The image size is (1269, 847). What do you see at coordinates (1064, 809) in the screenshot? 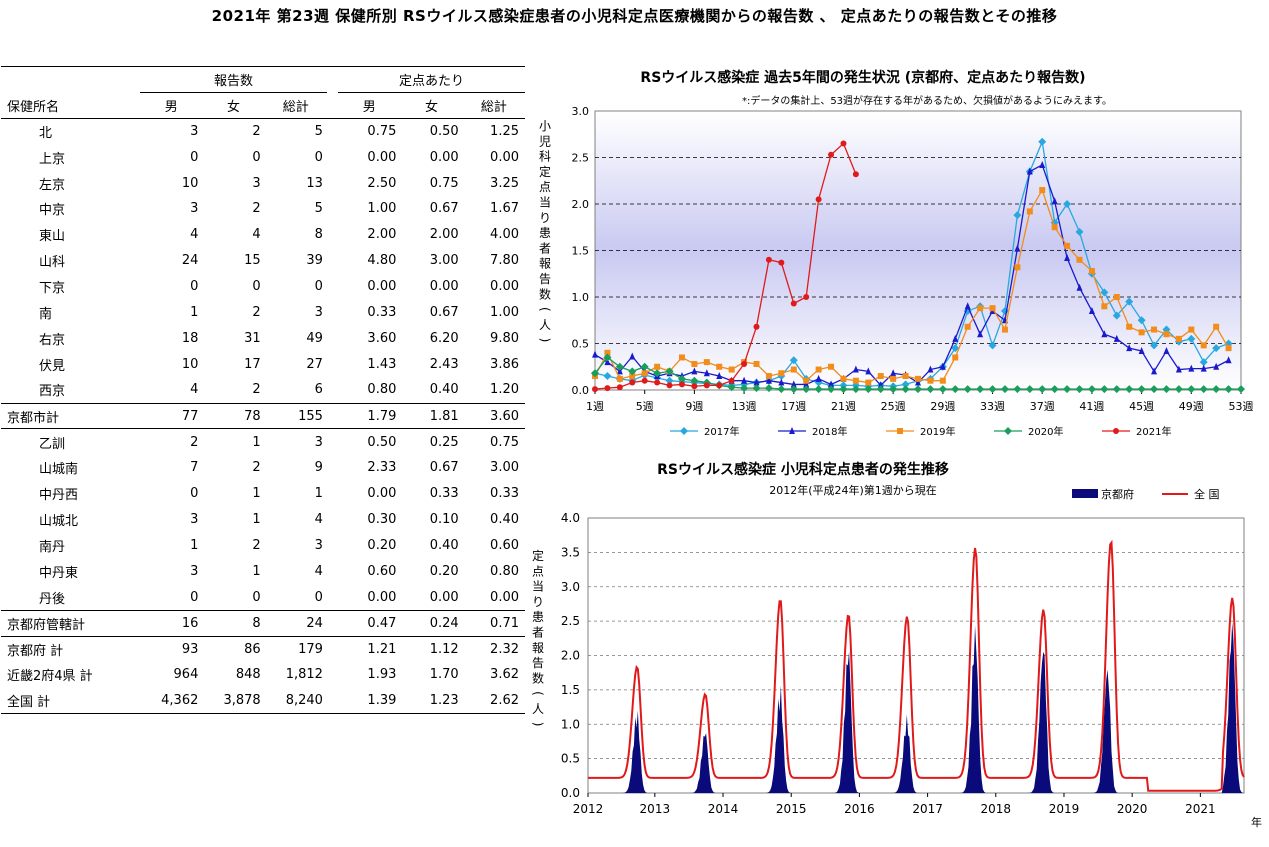
I see `chart2-xtick-label: 2019` at bounding box center [1064, 809].